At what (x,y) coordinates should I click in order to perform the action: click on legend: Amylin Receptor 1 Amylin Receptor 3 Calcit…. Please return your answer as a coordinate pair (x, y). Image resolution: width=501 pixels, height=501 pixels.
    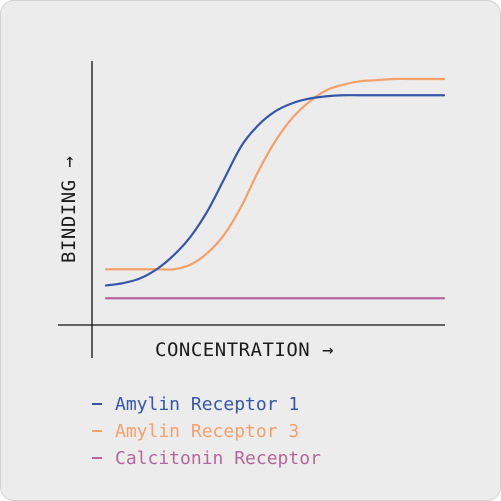
    Looking at the image, I should click on (206, 431).